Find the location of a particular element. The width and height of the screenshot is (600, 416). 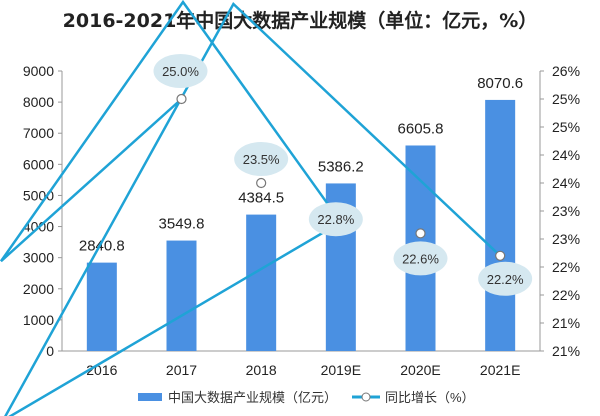

left-tick-label: 6000 is located at coordinates (38, 164).